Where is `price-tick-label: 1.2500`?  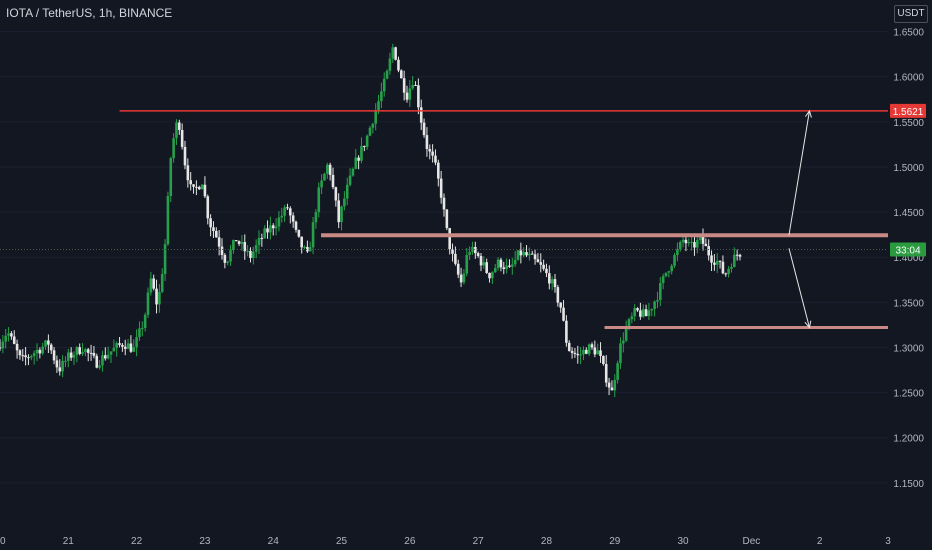
price-tick-label: 1.2500 is located at coordinates (908, 394).